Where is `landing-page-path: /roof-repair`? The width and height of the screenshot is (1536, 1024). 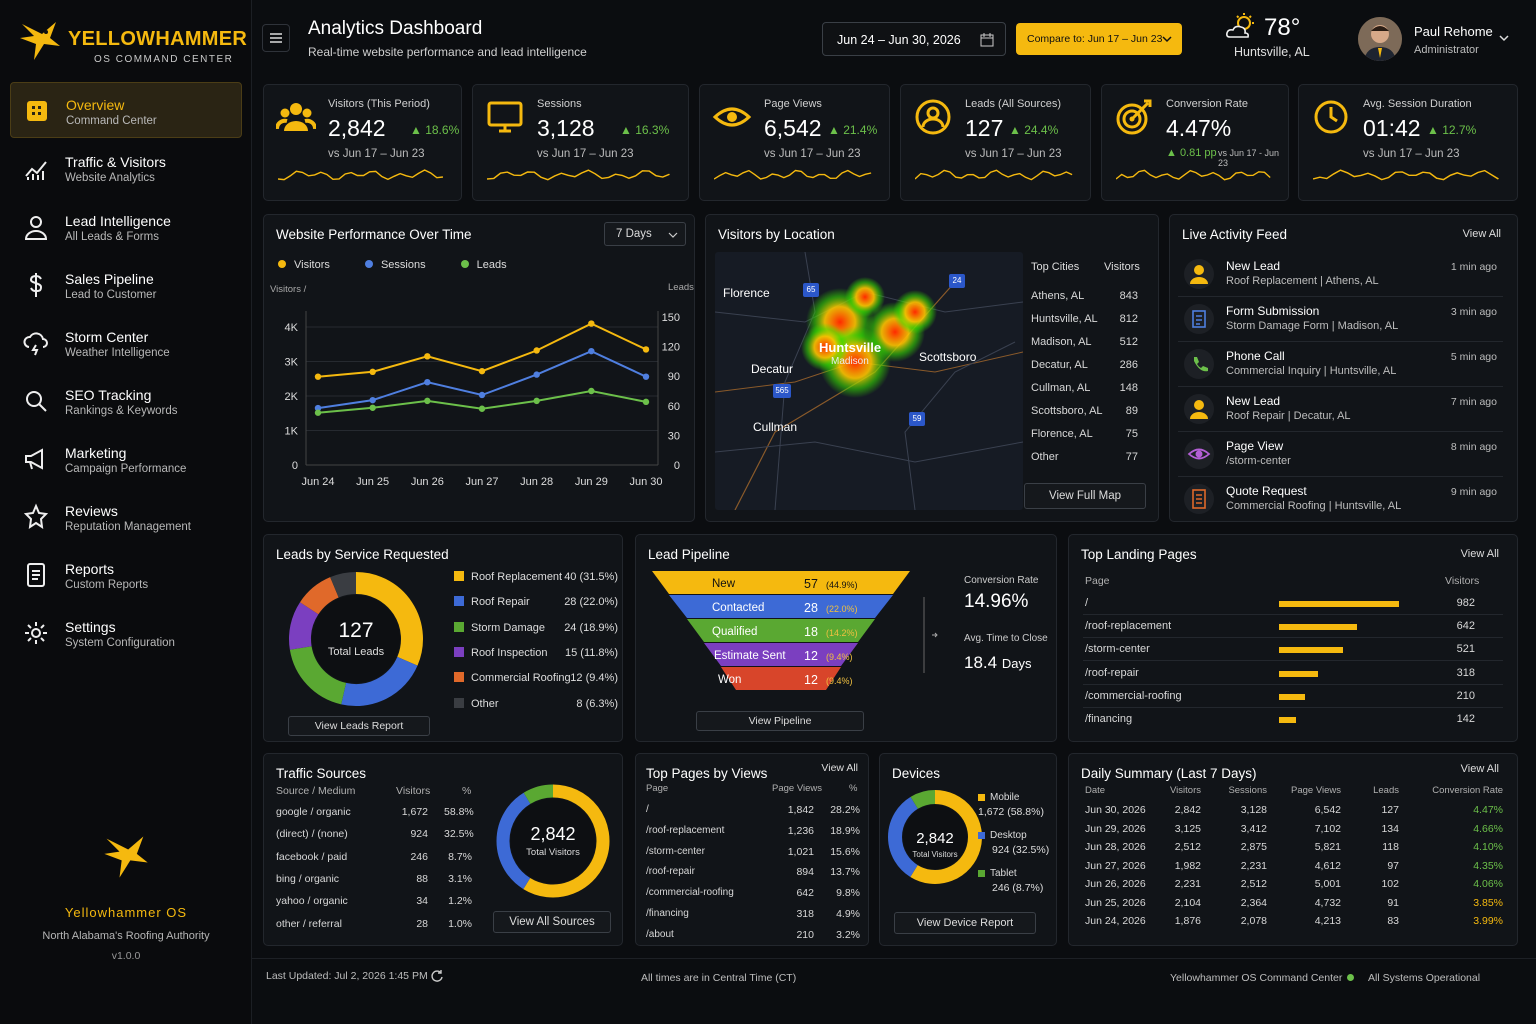
landing-page-path: /roof-repair is located at coordinates (1112, 672).